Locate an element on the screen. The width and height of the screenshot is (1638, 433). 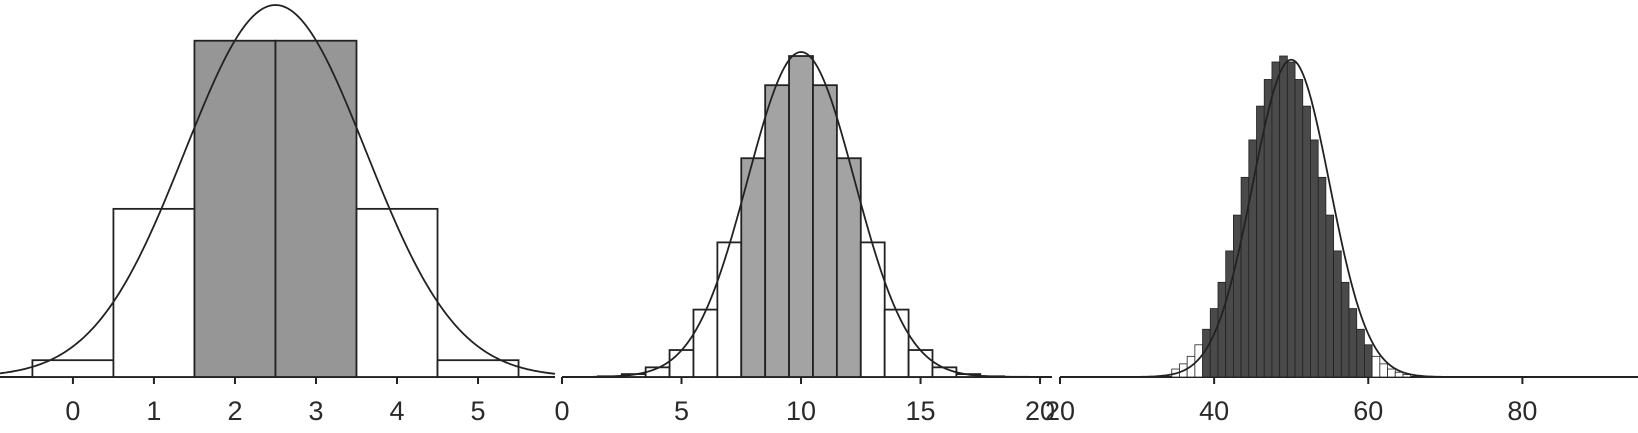
x-tick-label: 80 is located at coordinates (1522, 411).